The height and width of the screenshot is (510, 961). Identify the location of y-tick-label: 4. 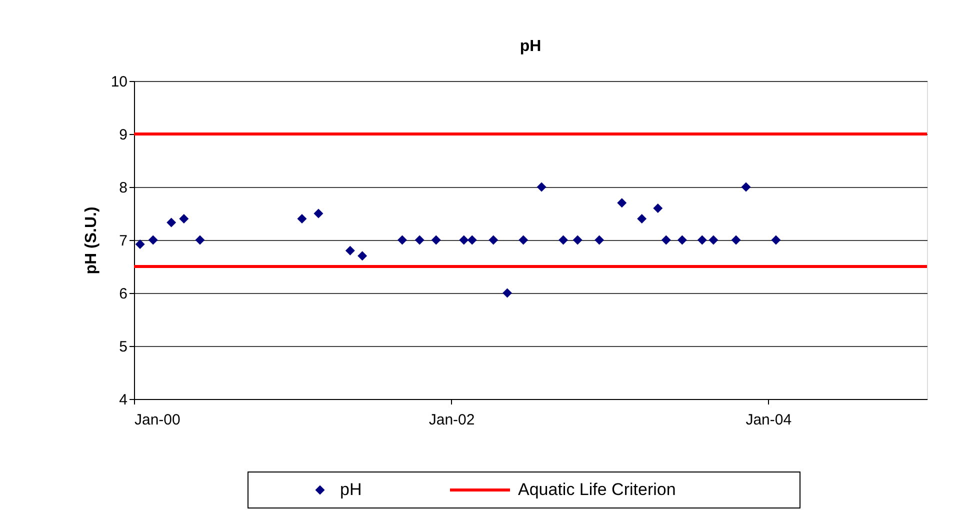
(123, 400).